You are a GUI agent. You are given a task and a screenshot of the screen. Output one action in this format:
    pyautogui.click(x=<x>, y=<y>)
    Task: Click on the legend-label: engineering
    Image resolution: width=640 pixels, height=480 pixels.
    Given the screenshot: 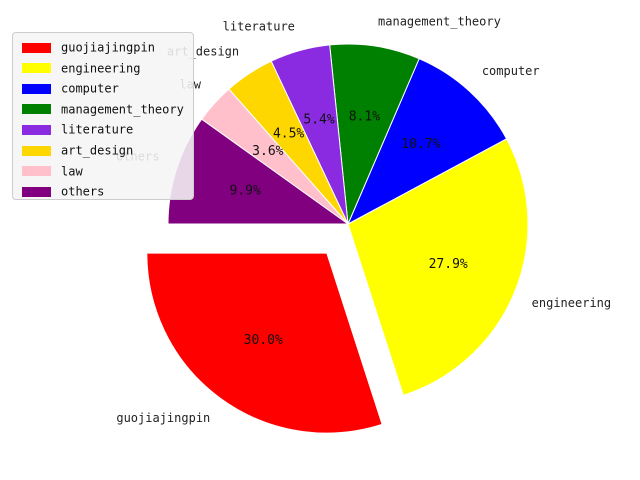 What is the action you would take?
    pyautogui.click(x=101, y=68)
    